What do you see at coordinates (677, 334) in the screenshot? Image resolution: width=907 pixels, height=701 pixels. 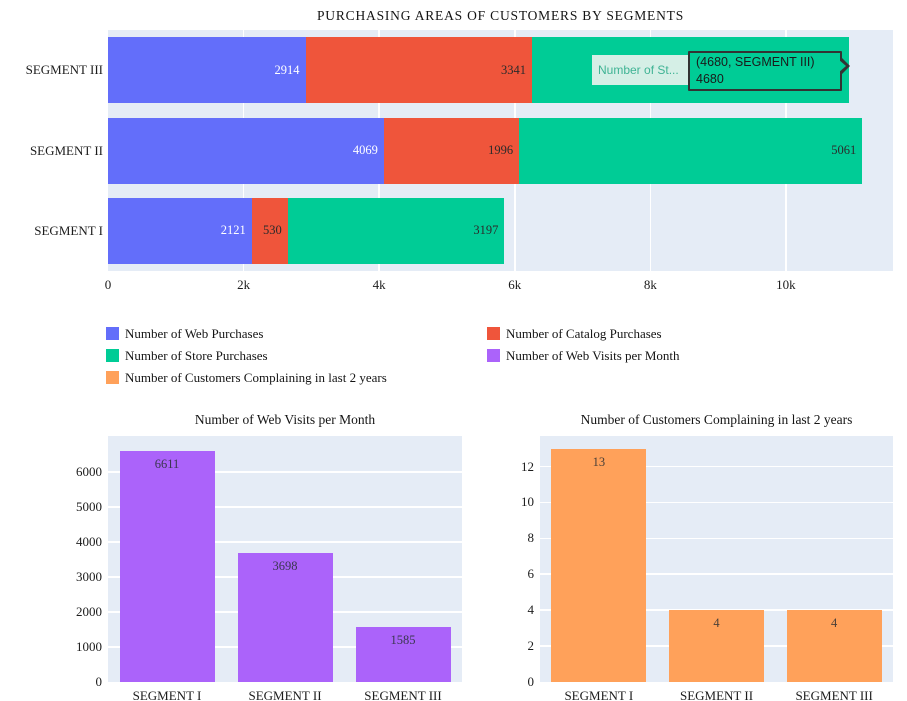 I see `legend-item-2: Number of Catalog Purchases` at bounding box center [677, 334].